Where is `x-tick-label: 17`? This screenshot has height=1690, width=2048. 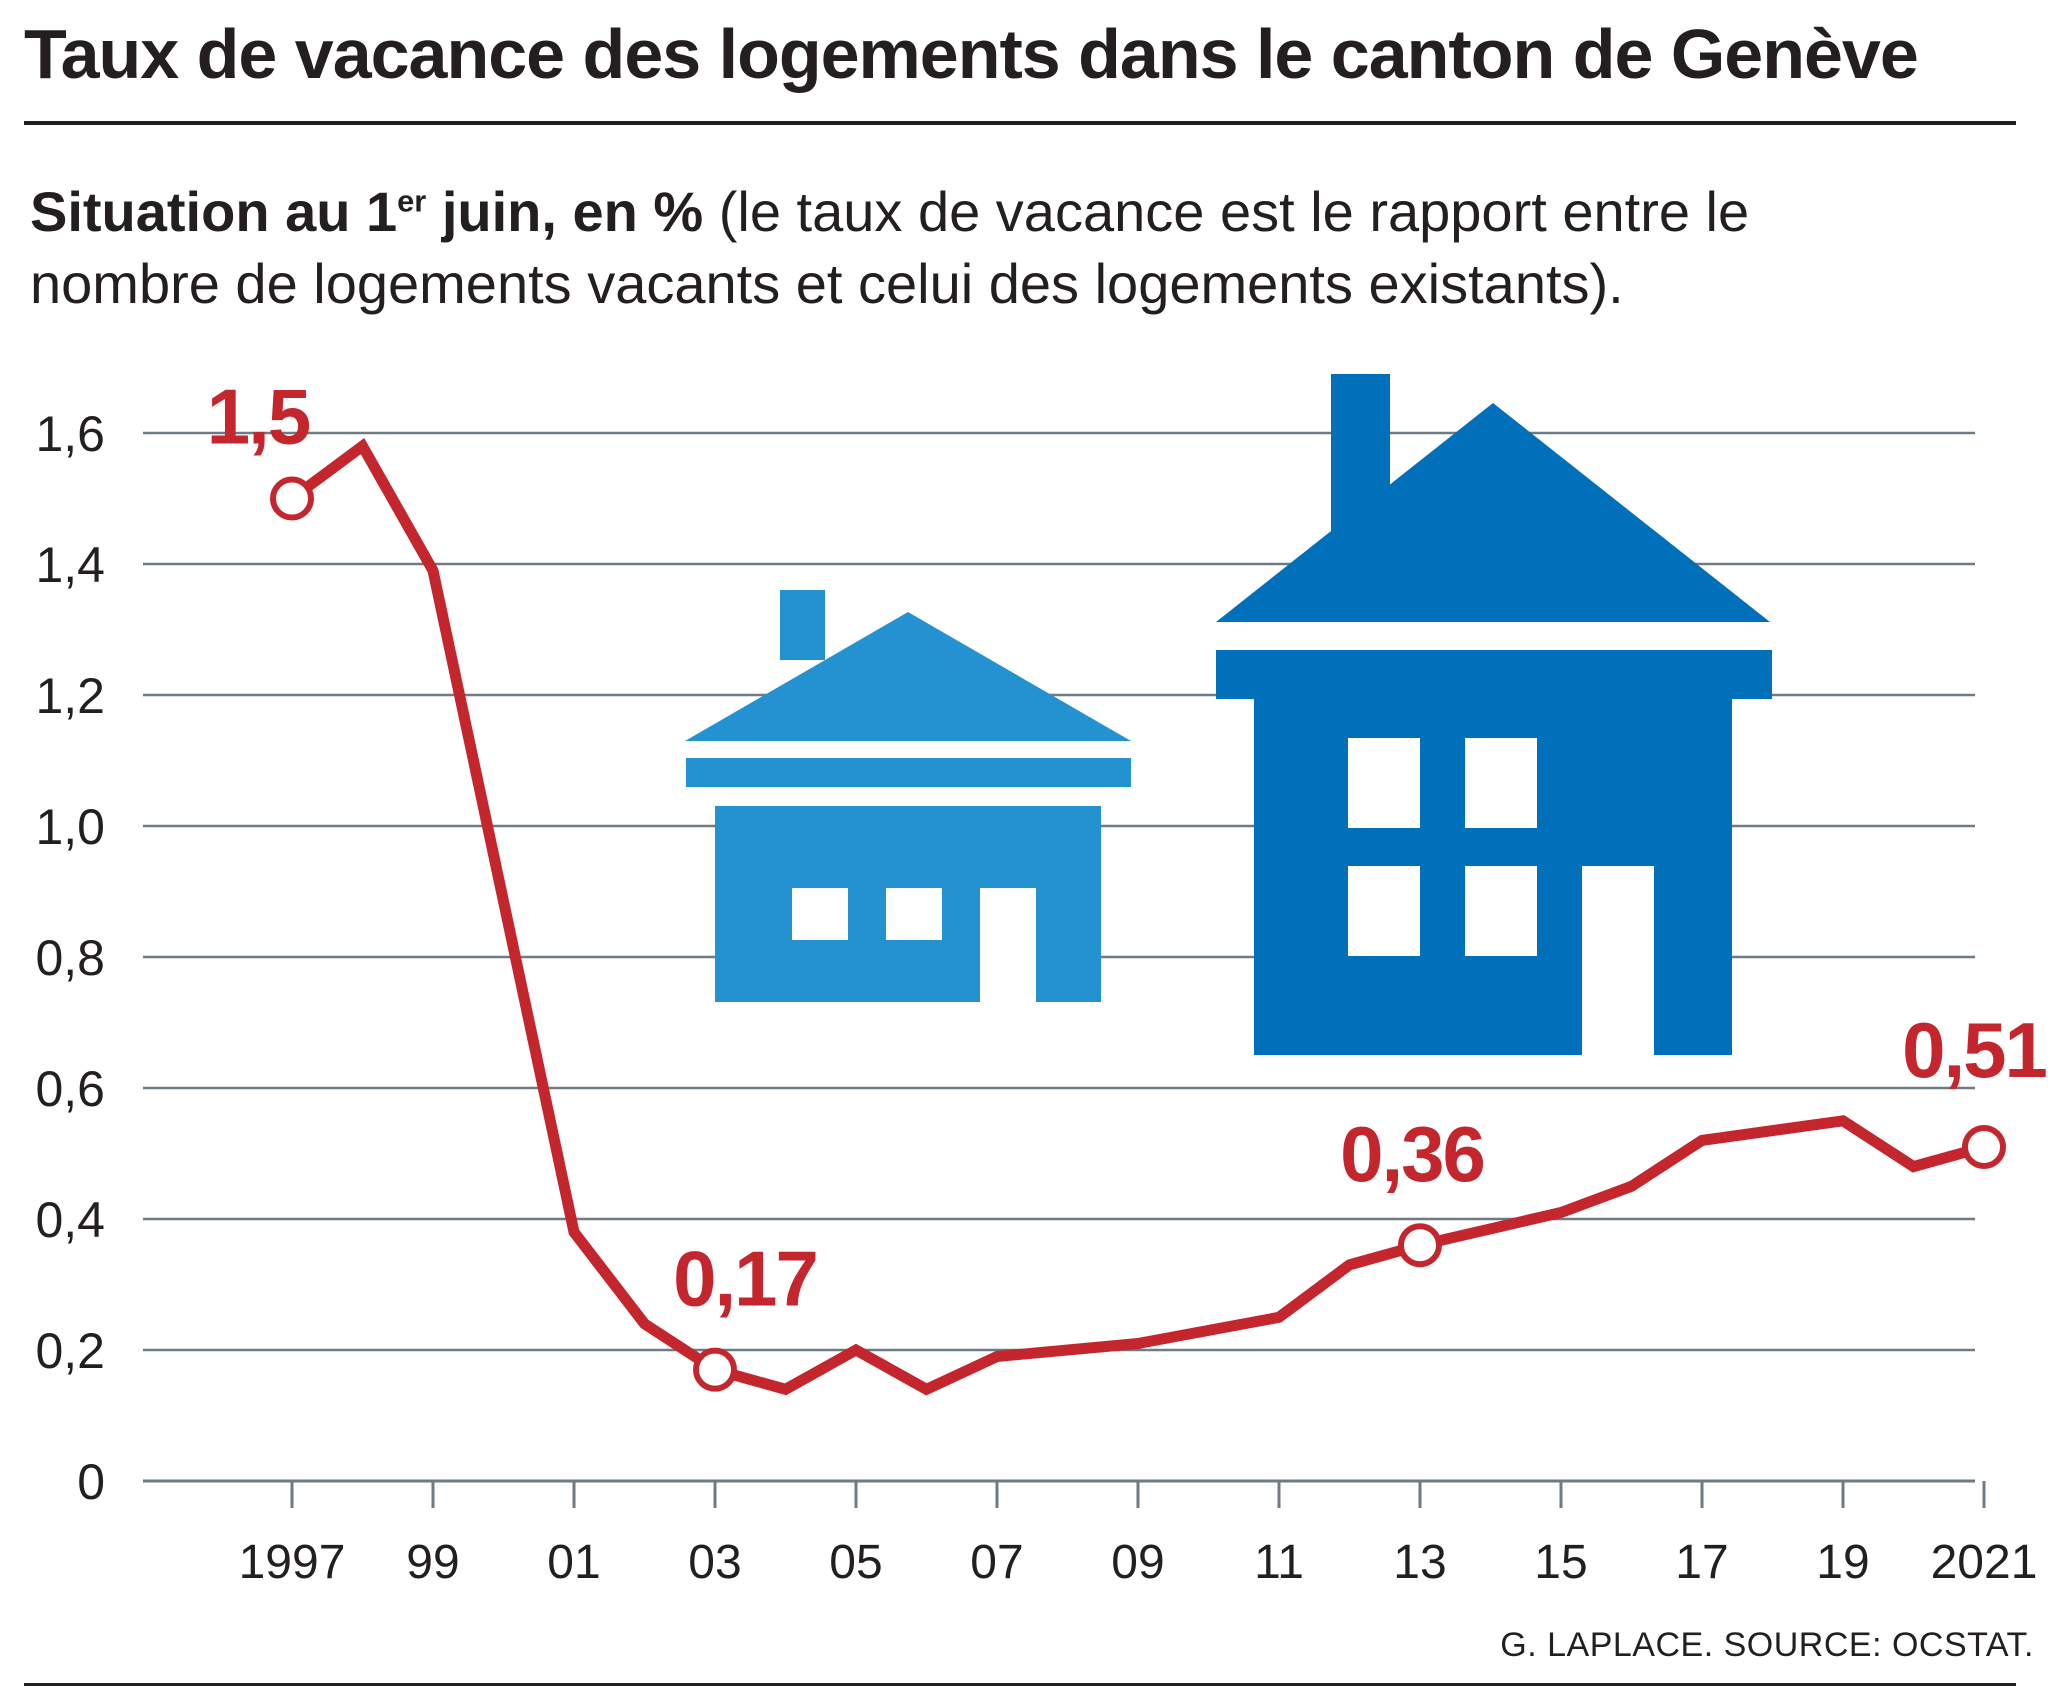 x-tick-label: 17 is located at coordinates (1701, 1562).